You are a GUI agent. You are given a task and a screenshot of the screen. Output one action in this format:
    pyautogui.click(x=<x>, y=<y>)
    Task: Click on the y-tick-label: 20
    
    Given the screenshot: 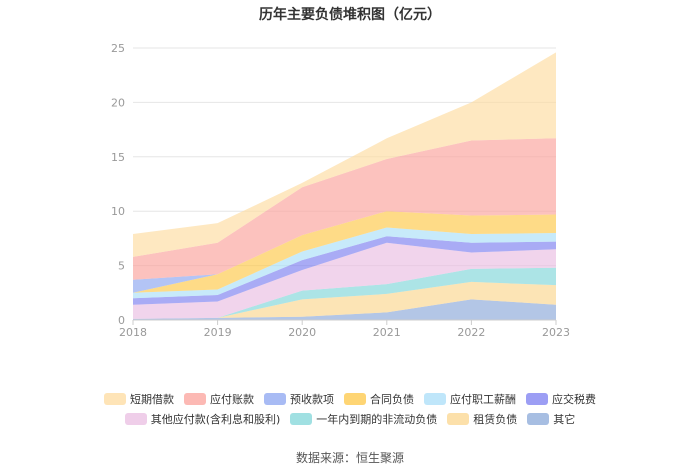 What is the action you would take?
    pyautogui.click(x=118, y=102)
    